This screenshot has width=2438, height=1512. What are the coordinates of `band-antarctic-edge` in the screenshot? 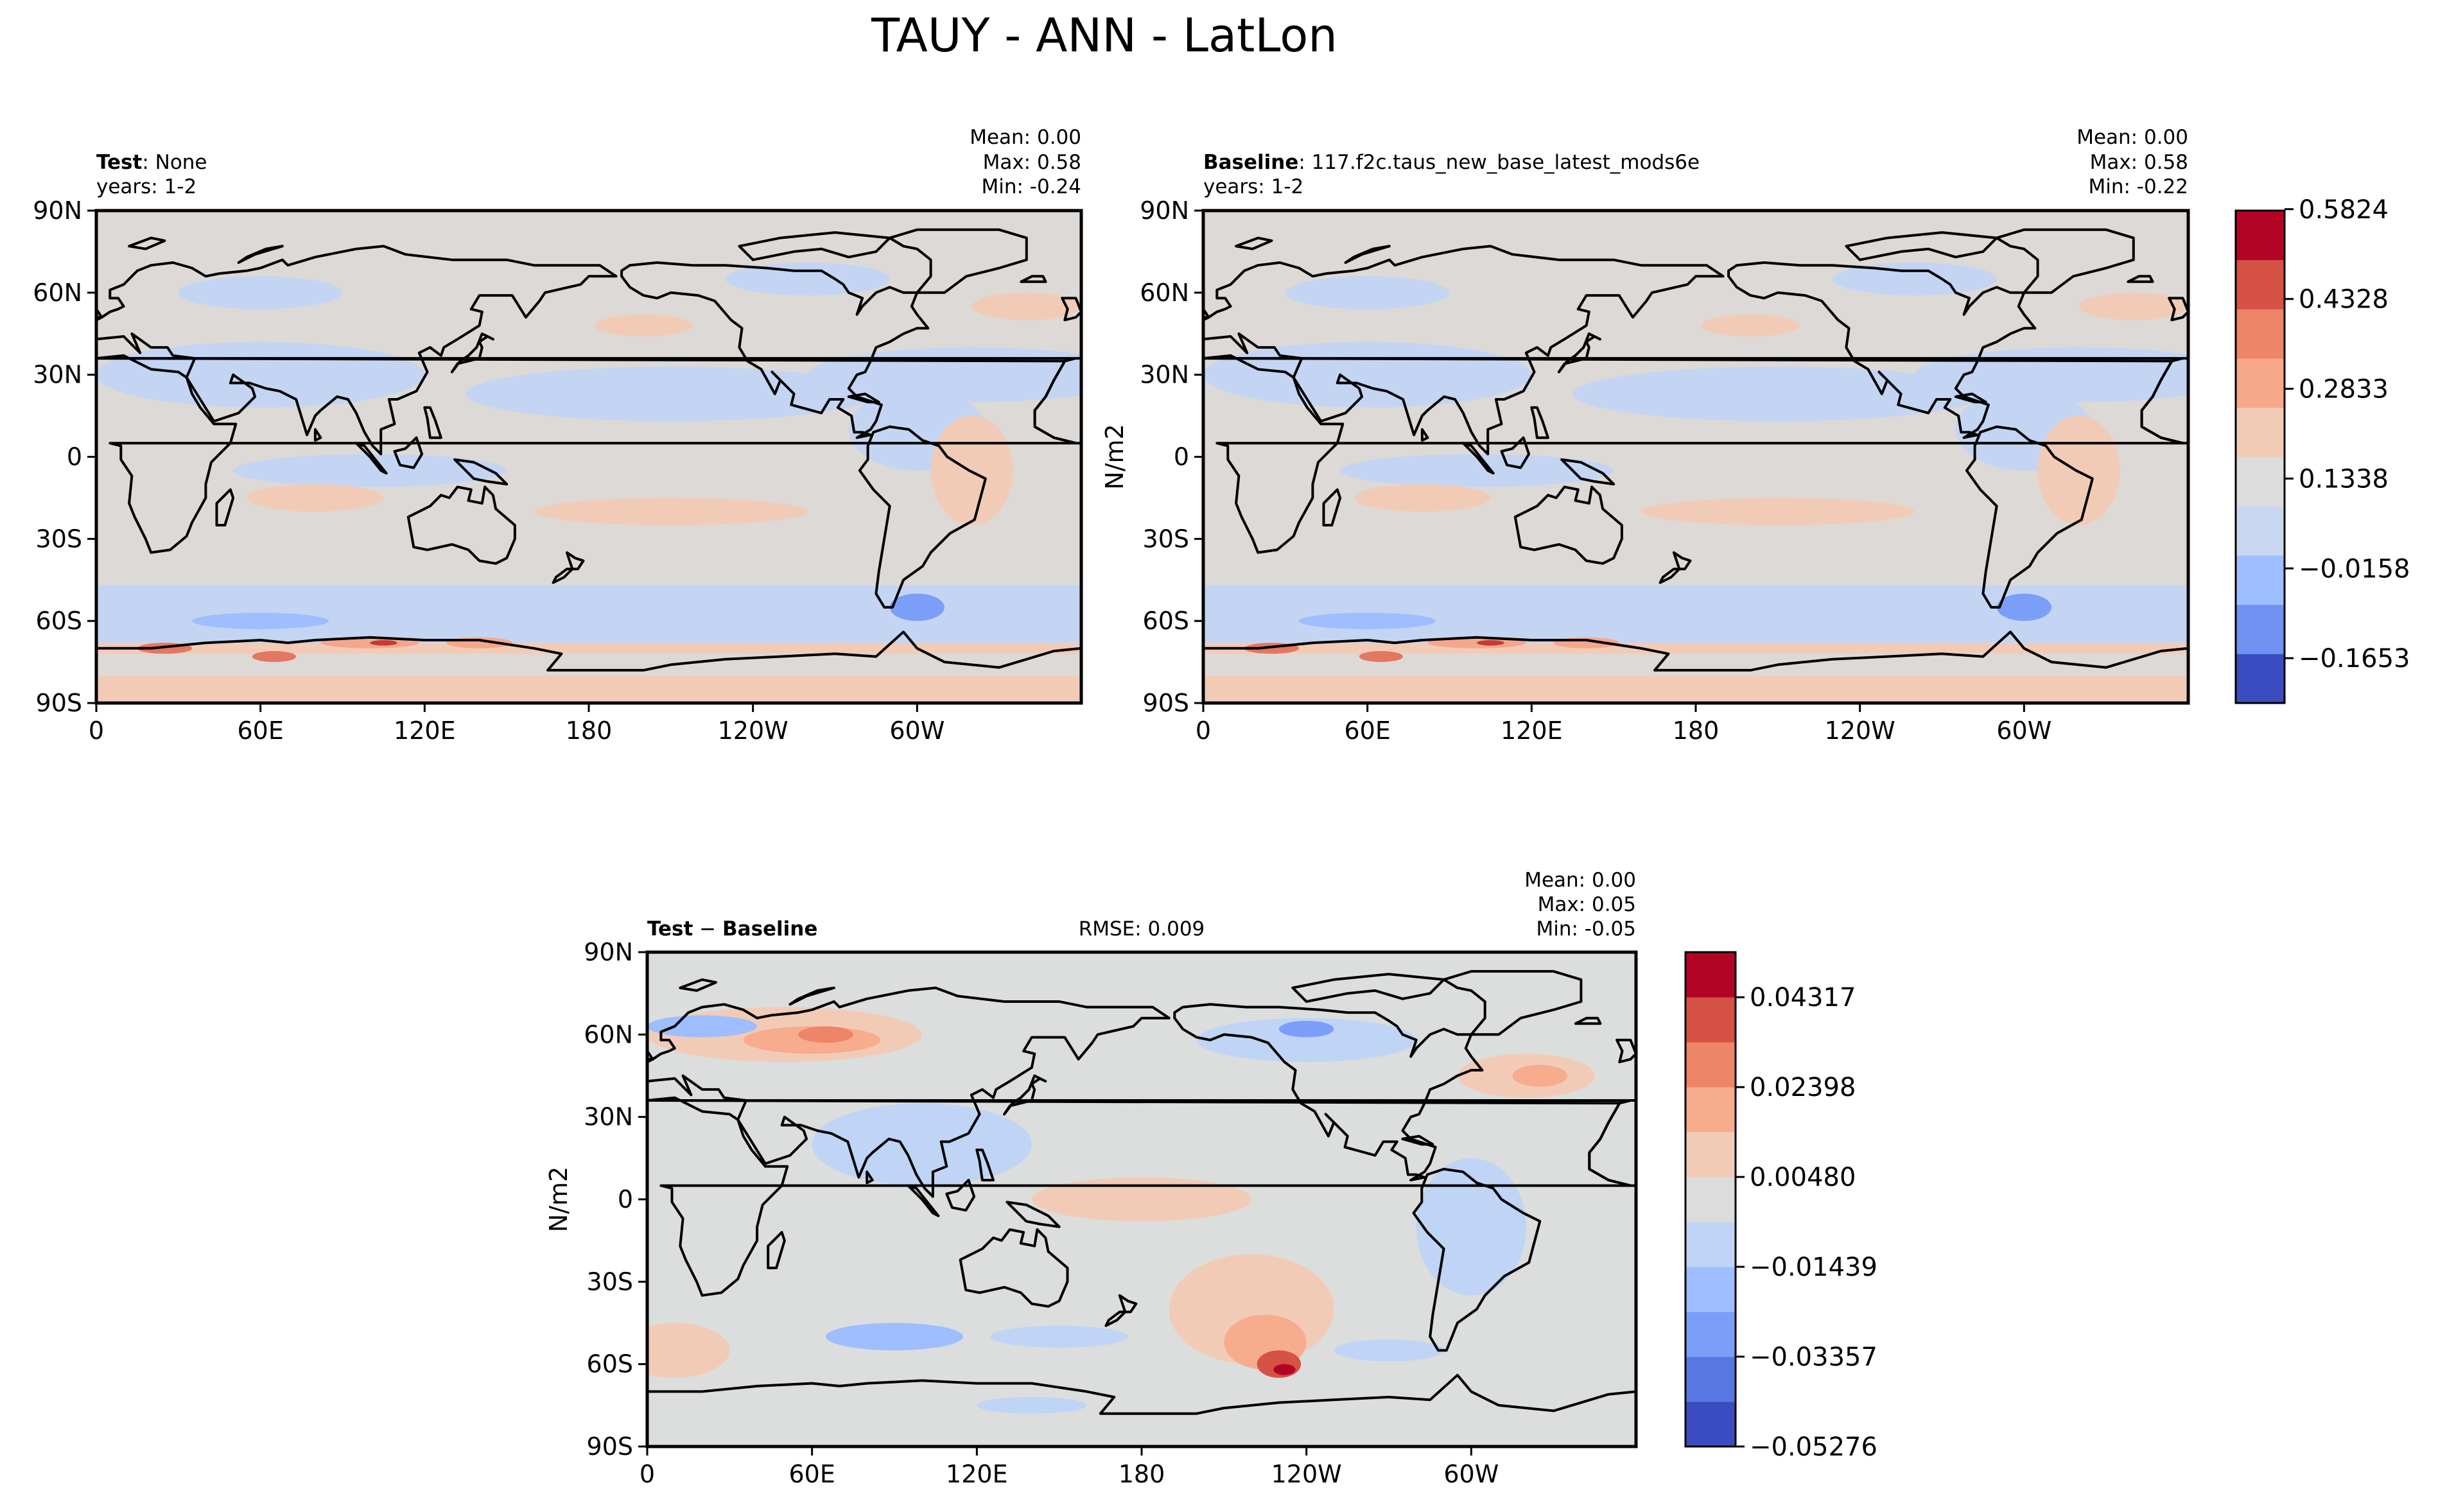 It's located at (1695, 648).